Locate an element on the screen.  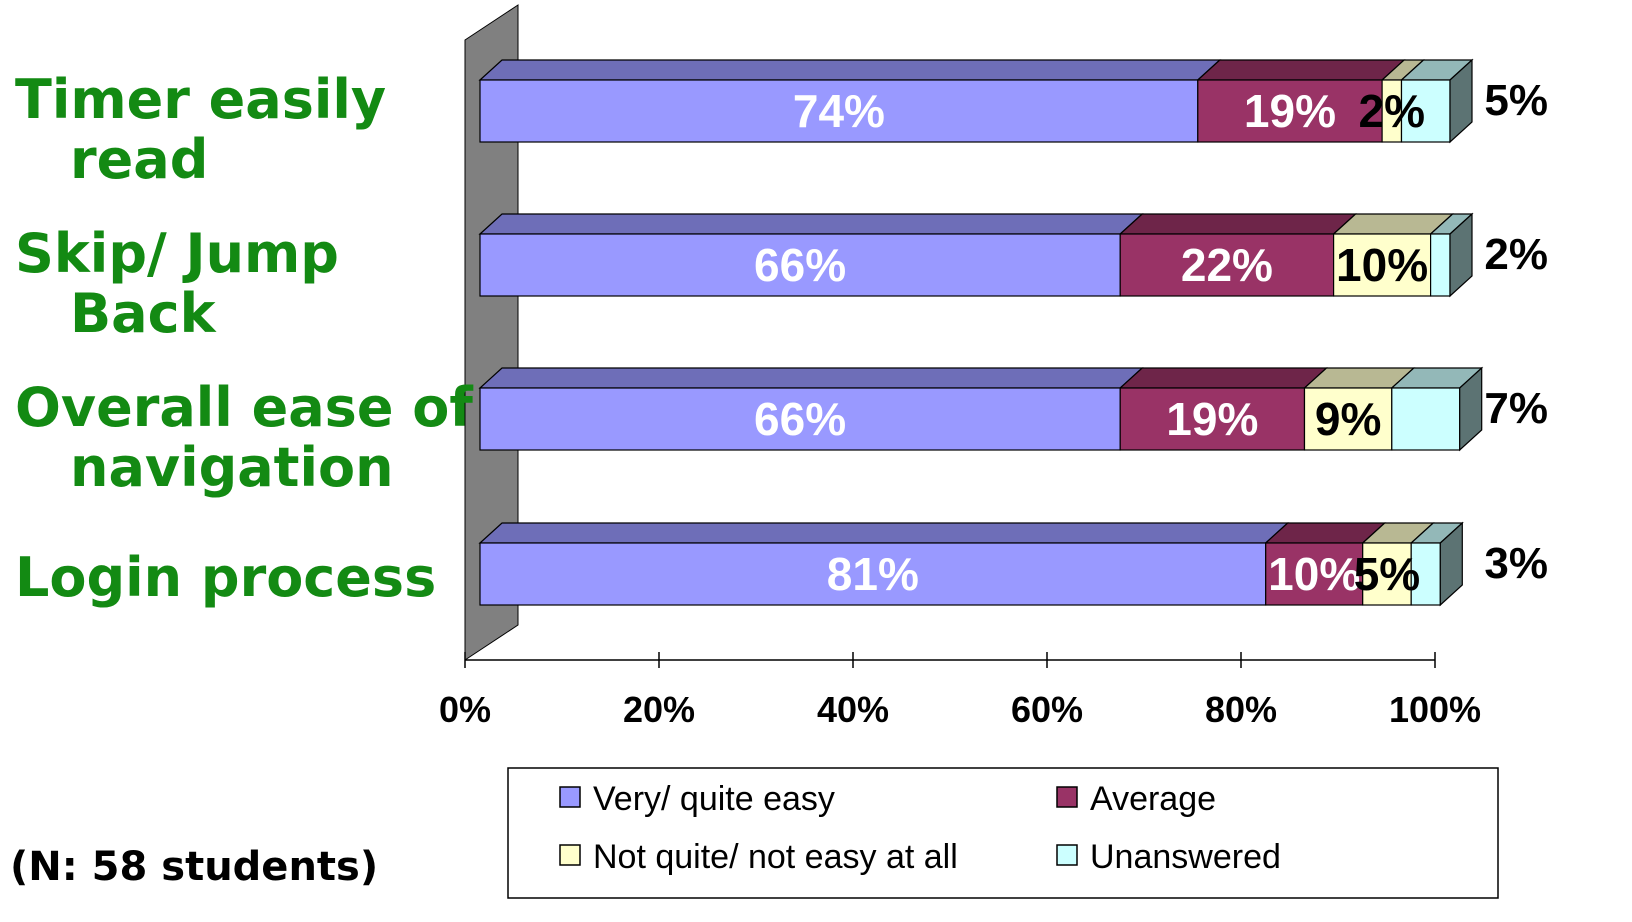
data-label-1-3: 2% is located at coordinates (1392, 111).